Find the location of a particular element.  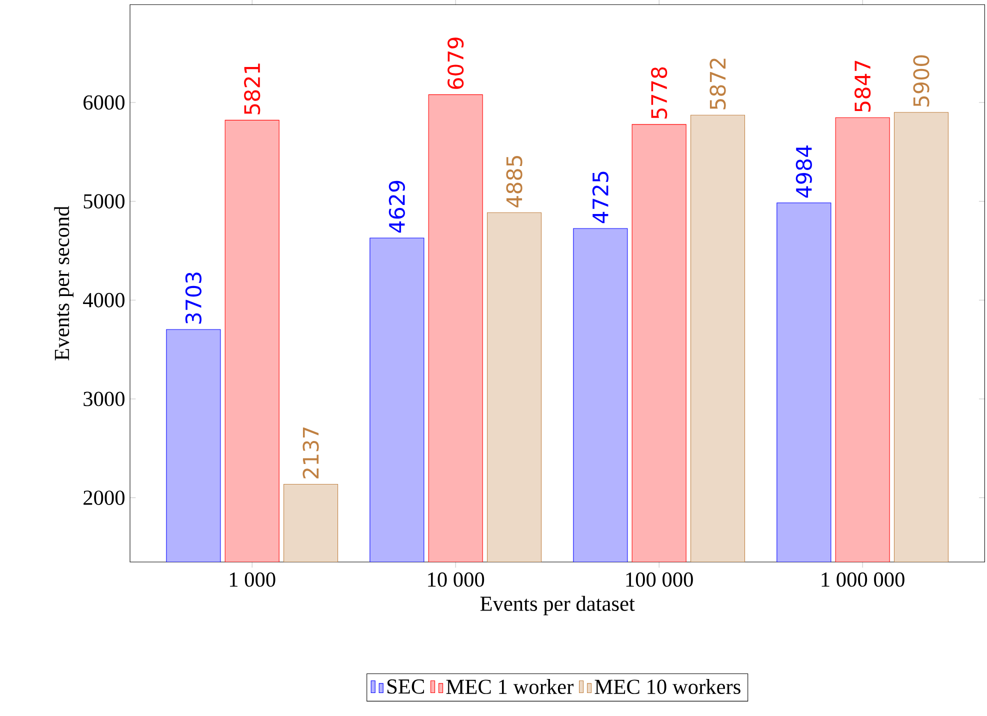

x-axis-title: Events per dataset is located at coordinates (557, 606).